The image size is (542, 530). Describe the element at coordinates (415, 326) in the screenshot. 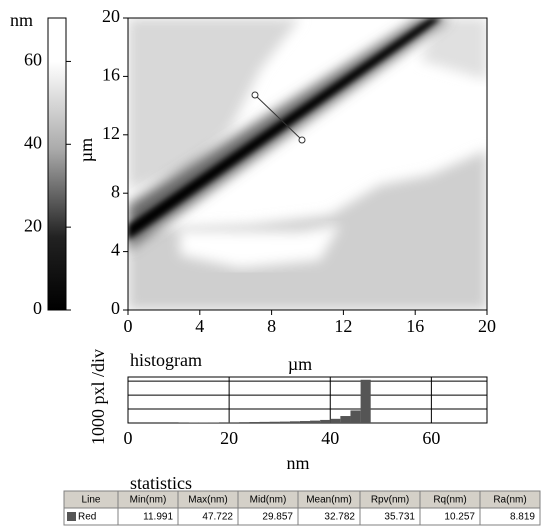

I see `x-tick-label: 16` at that location.